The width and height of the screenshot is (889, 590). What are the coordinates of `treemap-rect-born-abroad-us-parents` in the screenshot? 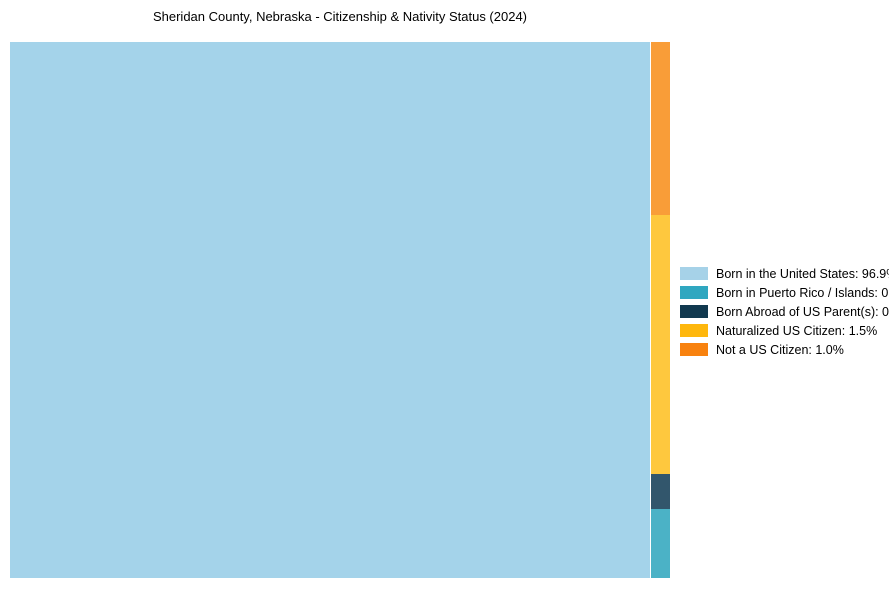 It's located at (660, 491).